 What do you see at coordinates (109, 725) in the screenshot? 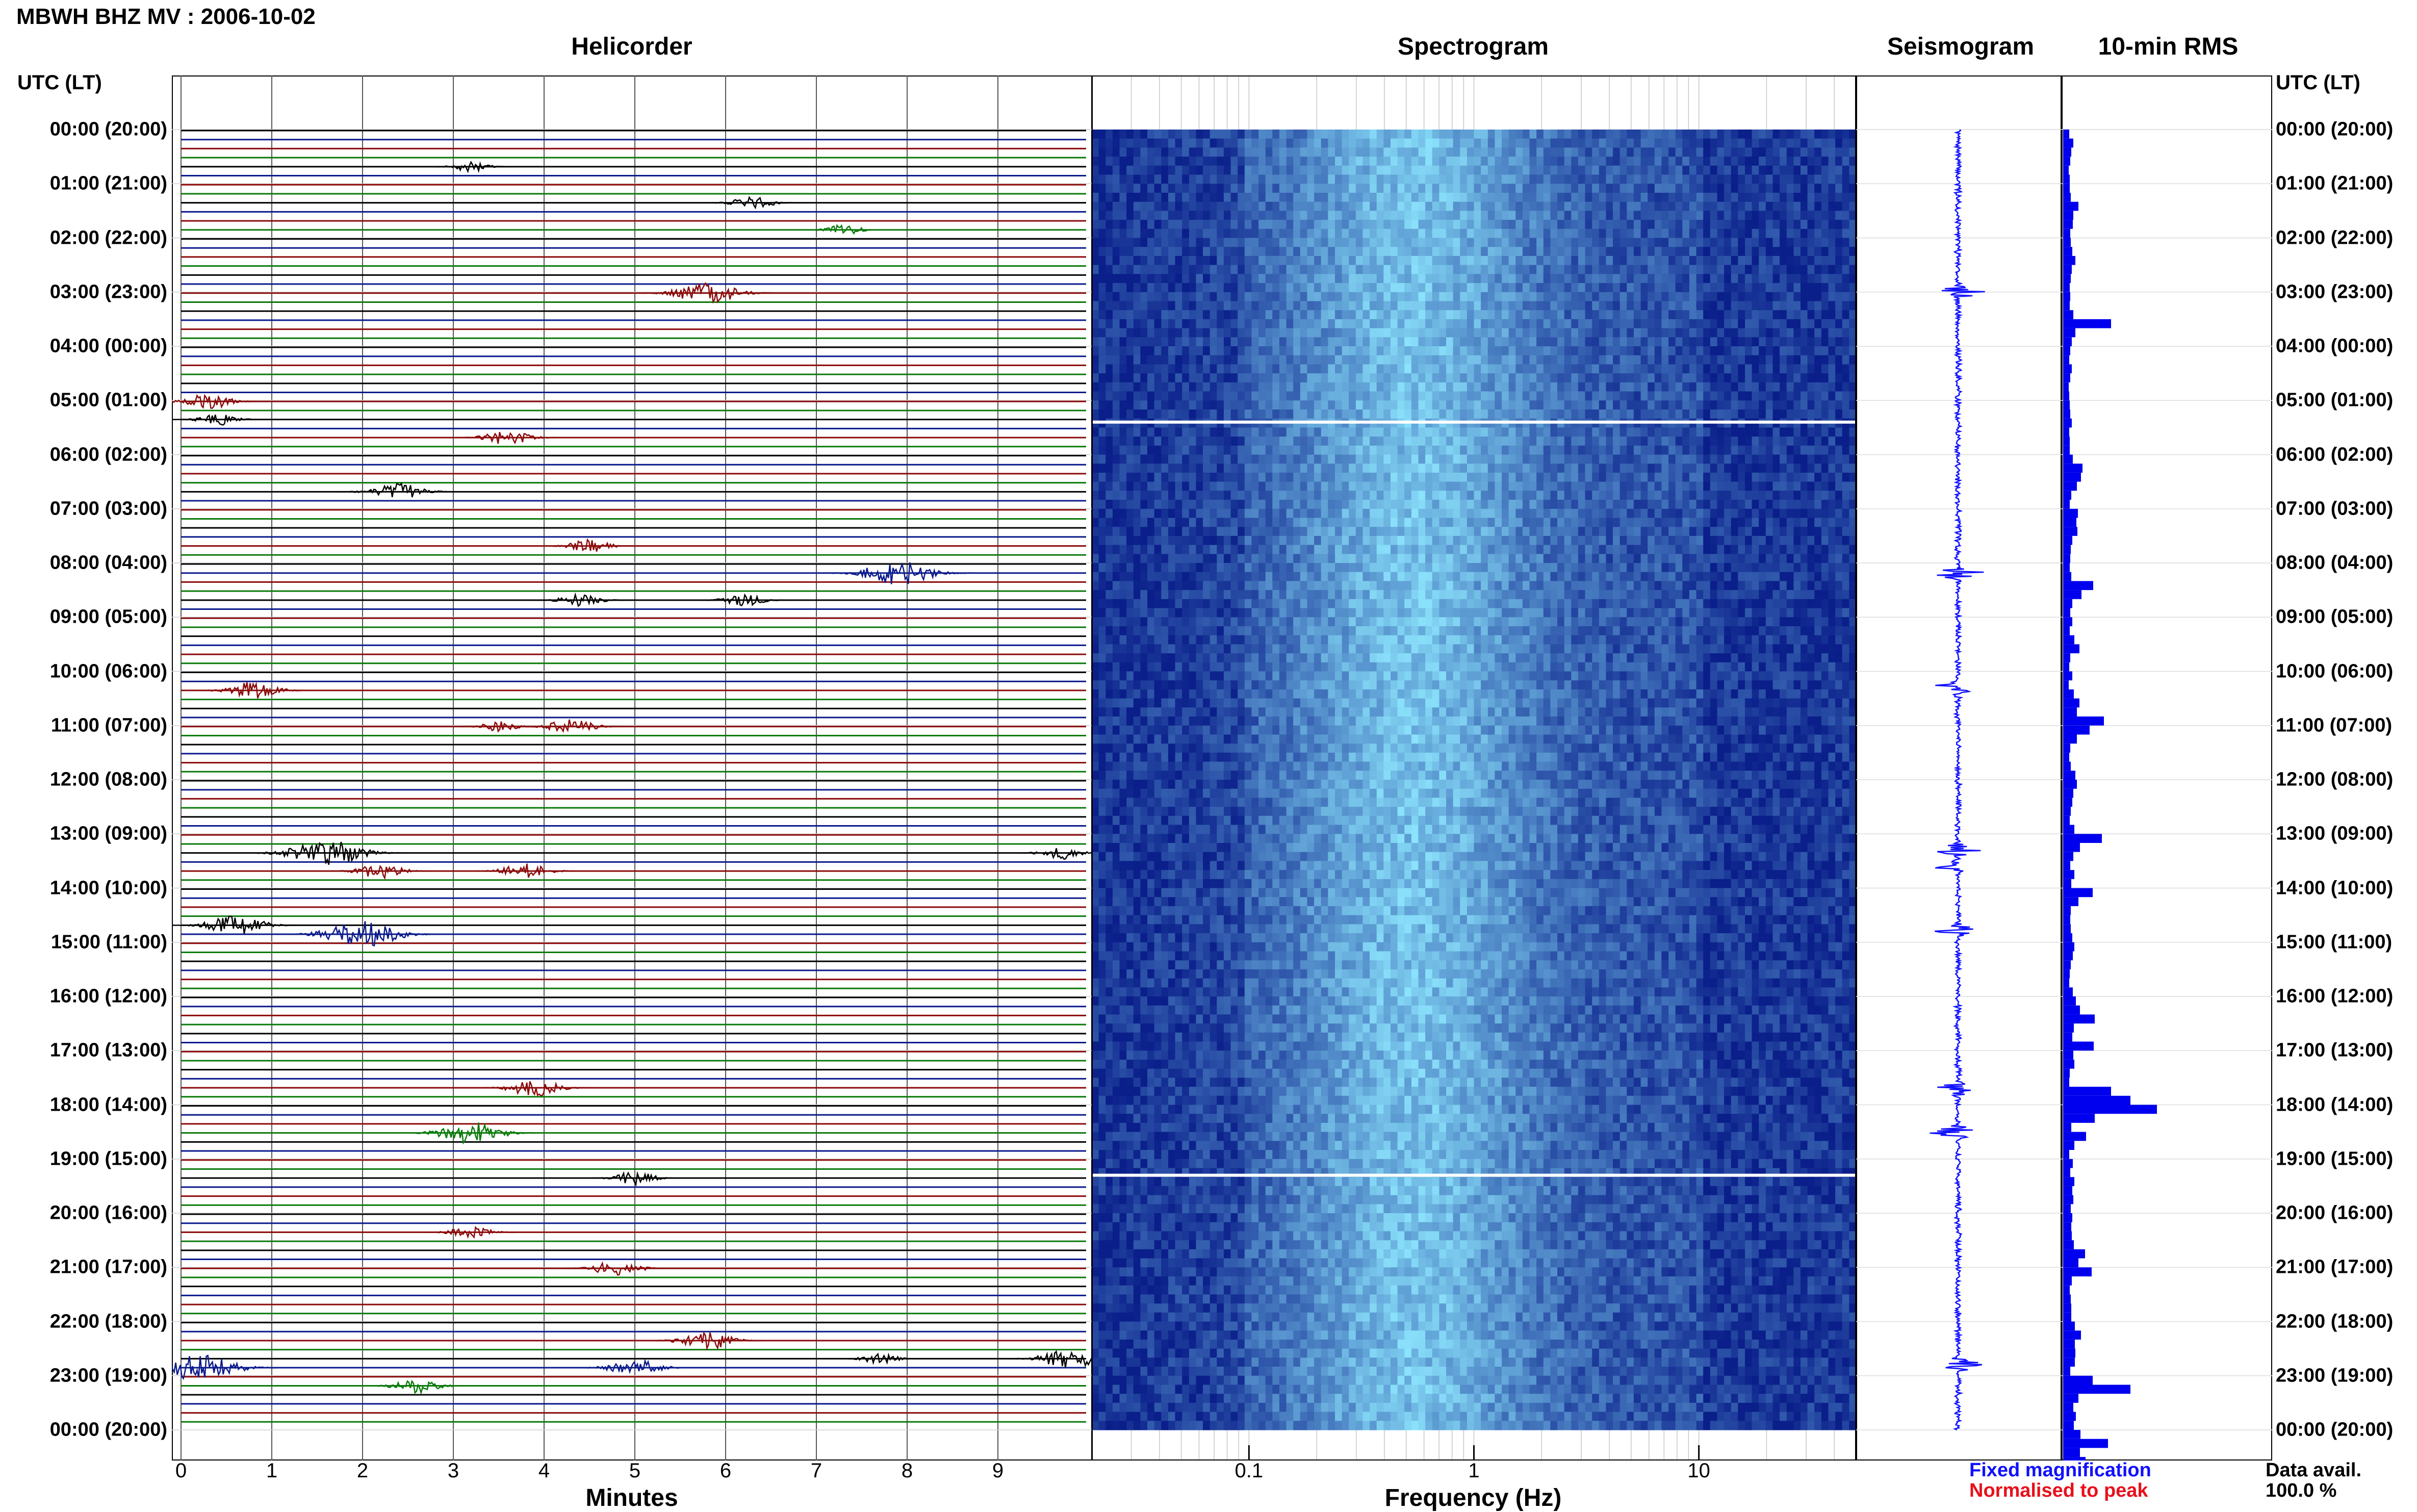
I see `time-label-left: 11:00 (07:00)` at bounding box center [109, 725].